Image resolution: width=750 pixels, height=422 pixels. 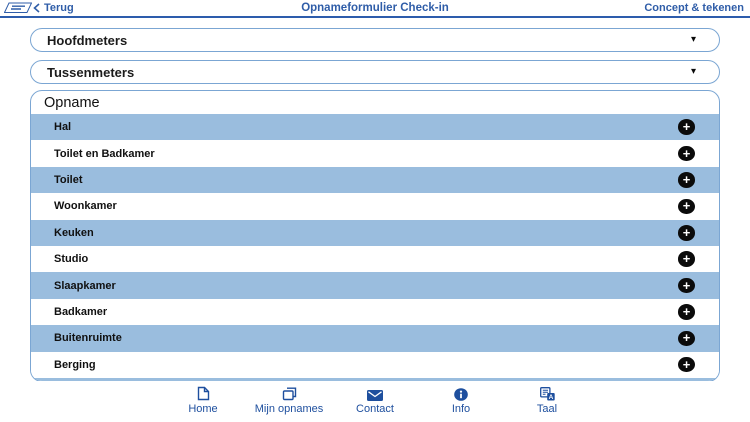 What do you see at coordinates (375, 364) in the screenshot?
I see `room-row-berging: Berging +` at bounding box center [375, 364].